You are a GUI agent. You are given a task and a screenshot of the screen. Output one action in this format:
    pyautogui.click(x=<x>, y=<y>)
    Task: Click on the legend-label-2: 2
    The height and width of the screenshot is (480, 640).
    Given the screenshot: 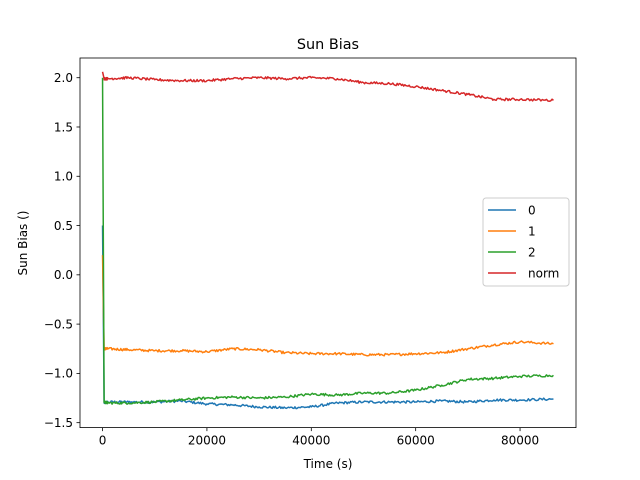 What is the action you would take?
    pyautogui.click(x=532, y=252)
    